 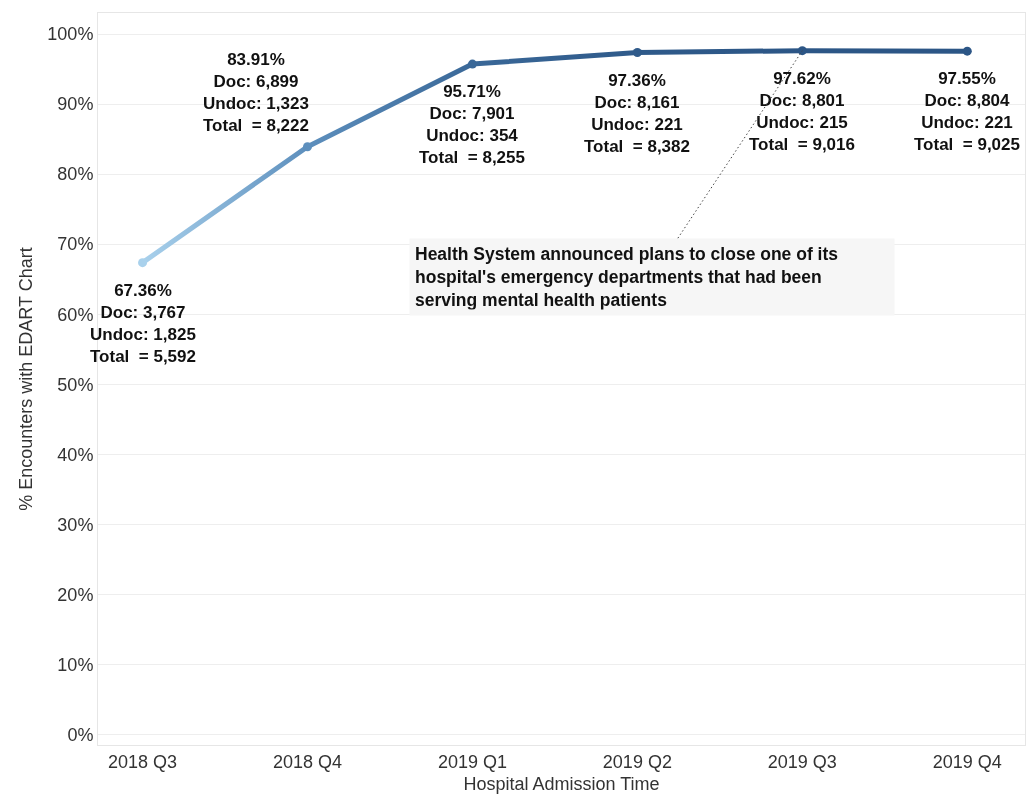 I want to click on y-tick-label: 30%, so click(x=75, y=524).